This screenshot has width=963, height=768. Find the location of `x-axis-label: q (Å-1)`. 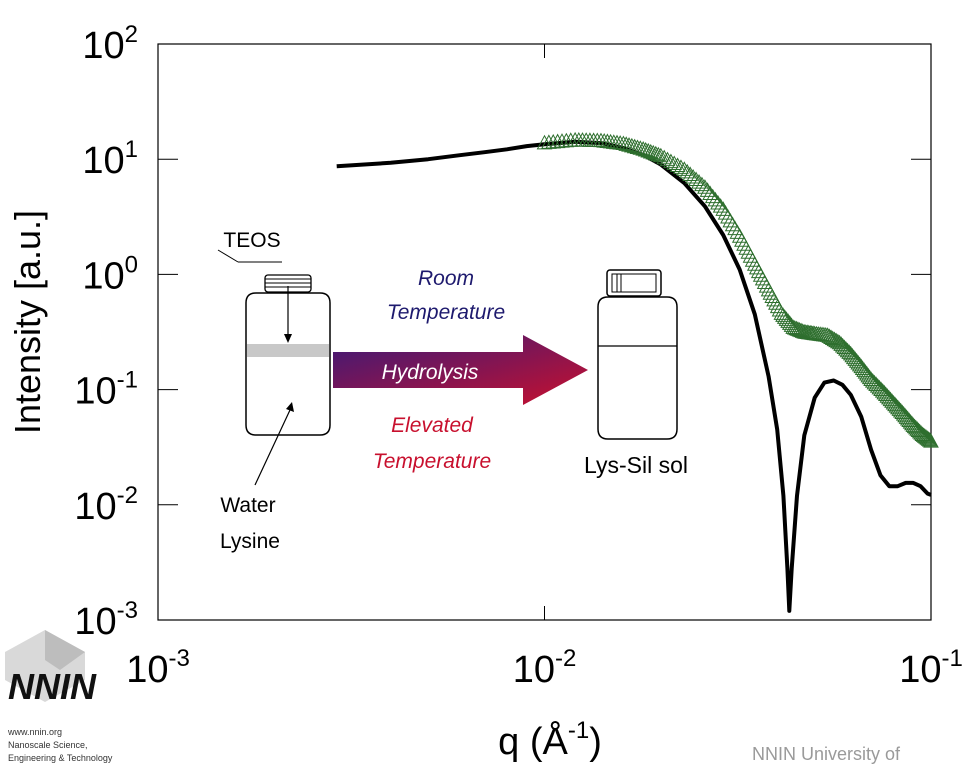

x-axis-label: q (Å-1) is located at coordinates (550, 740).